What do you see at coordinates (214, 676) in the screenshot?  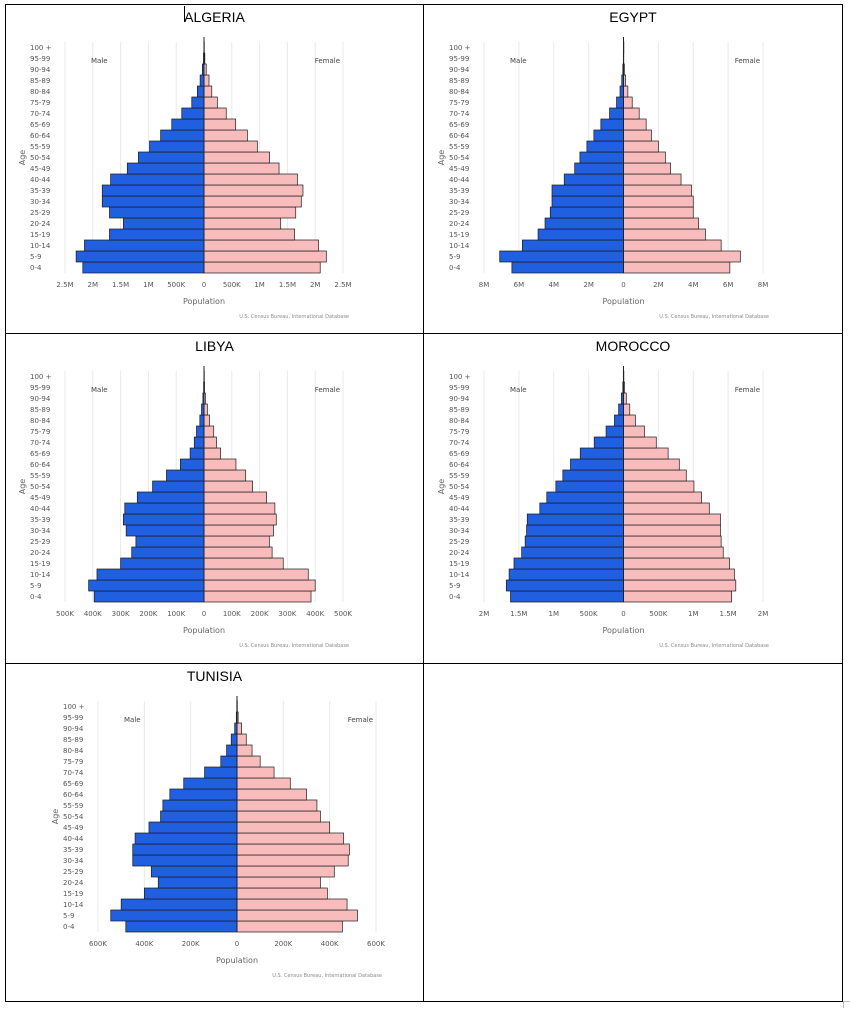 I see `panel-title: TUNISIA` at bounding box center [214, 676].